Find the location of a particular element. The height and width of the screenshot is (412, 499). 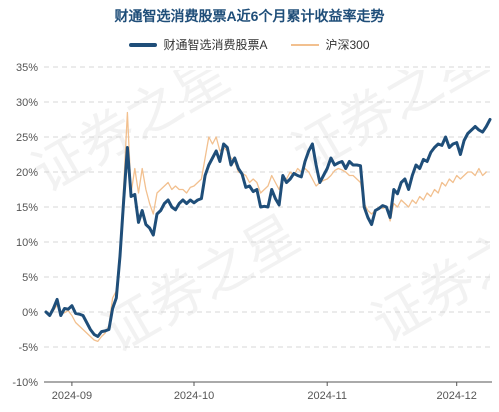

y-tick-label: -10% is located at coordinates (25, 383).